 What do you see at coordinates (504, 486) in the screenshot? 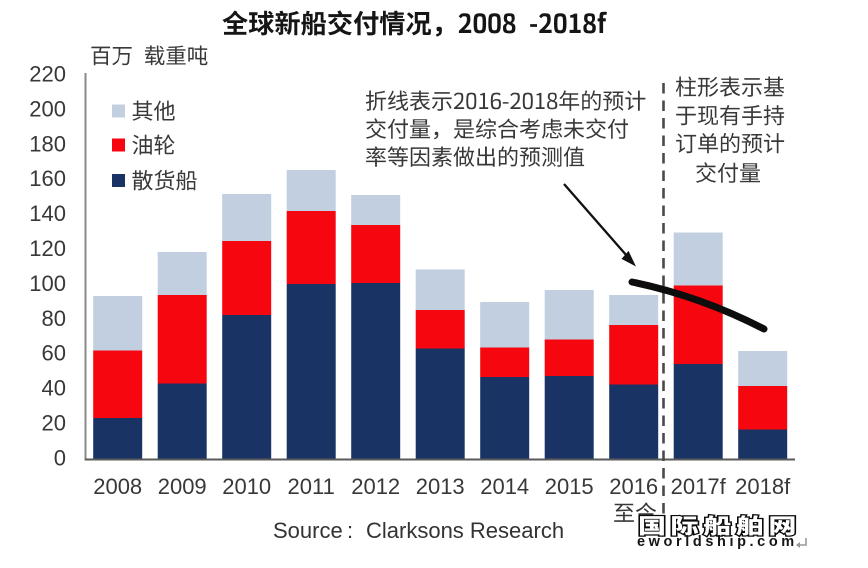
I see `svg-text: 2014` at bounding box center [504, 486].